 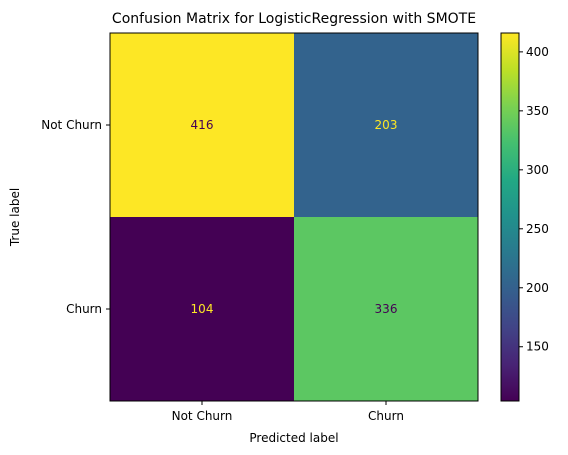 I want to click on y-axis-label: True label, so click(x=15, y=217).